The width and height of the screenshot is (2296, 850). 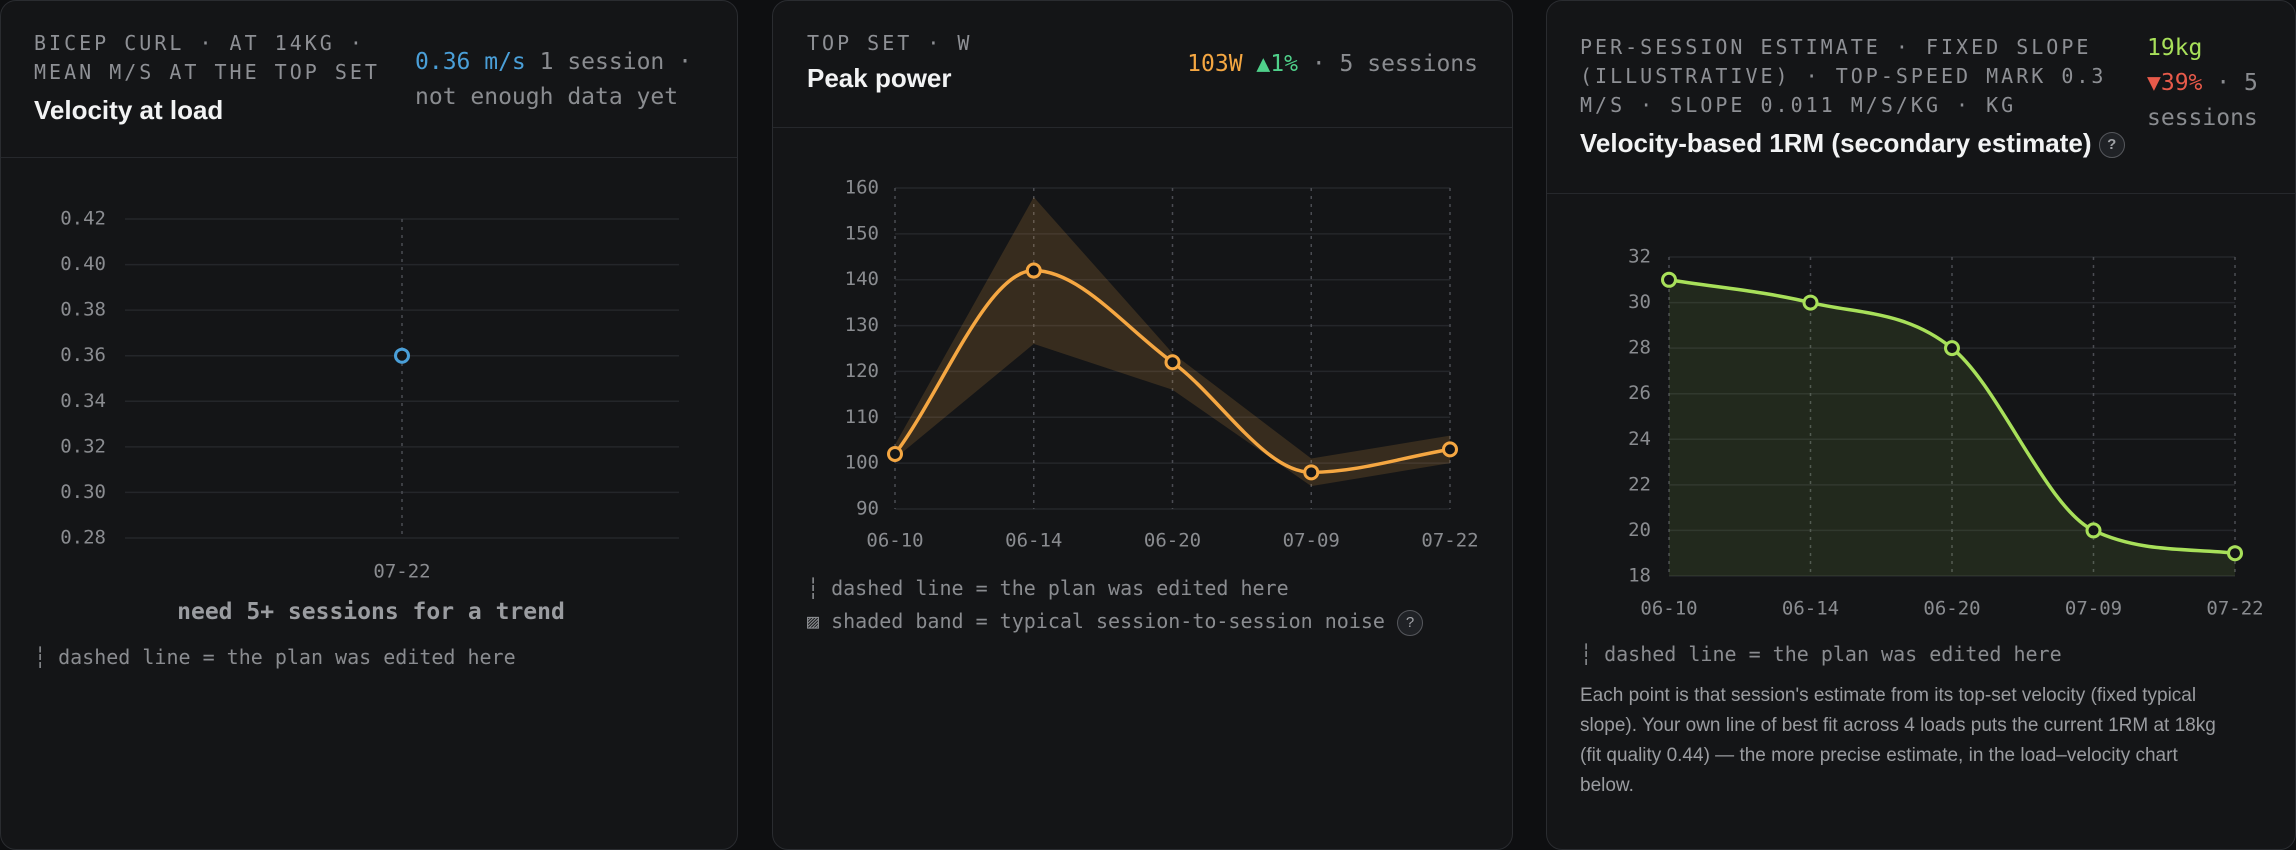 I want to click on y-tick-label: 0.32, so click(x=83, y=446).